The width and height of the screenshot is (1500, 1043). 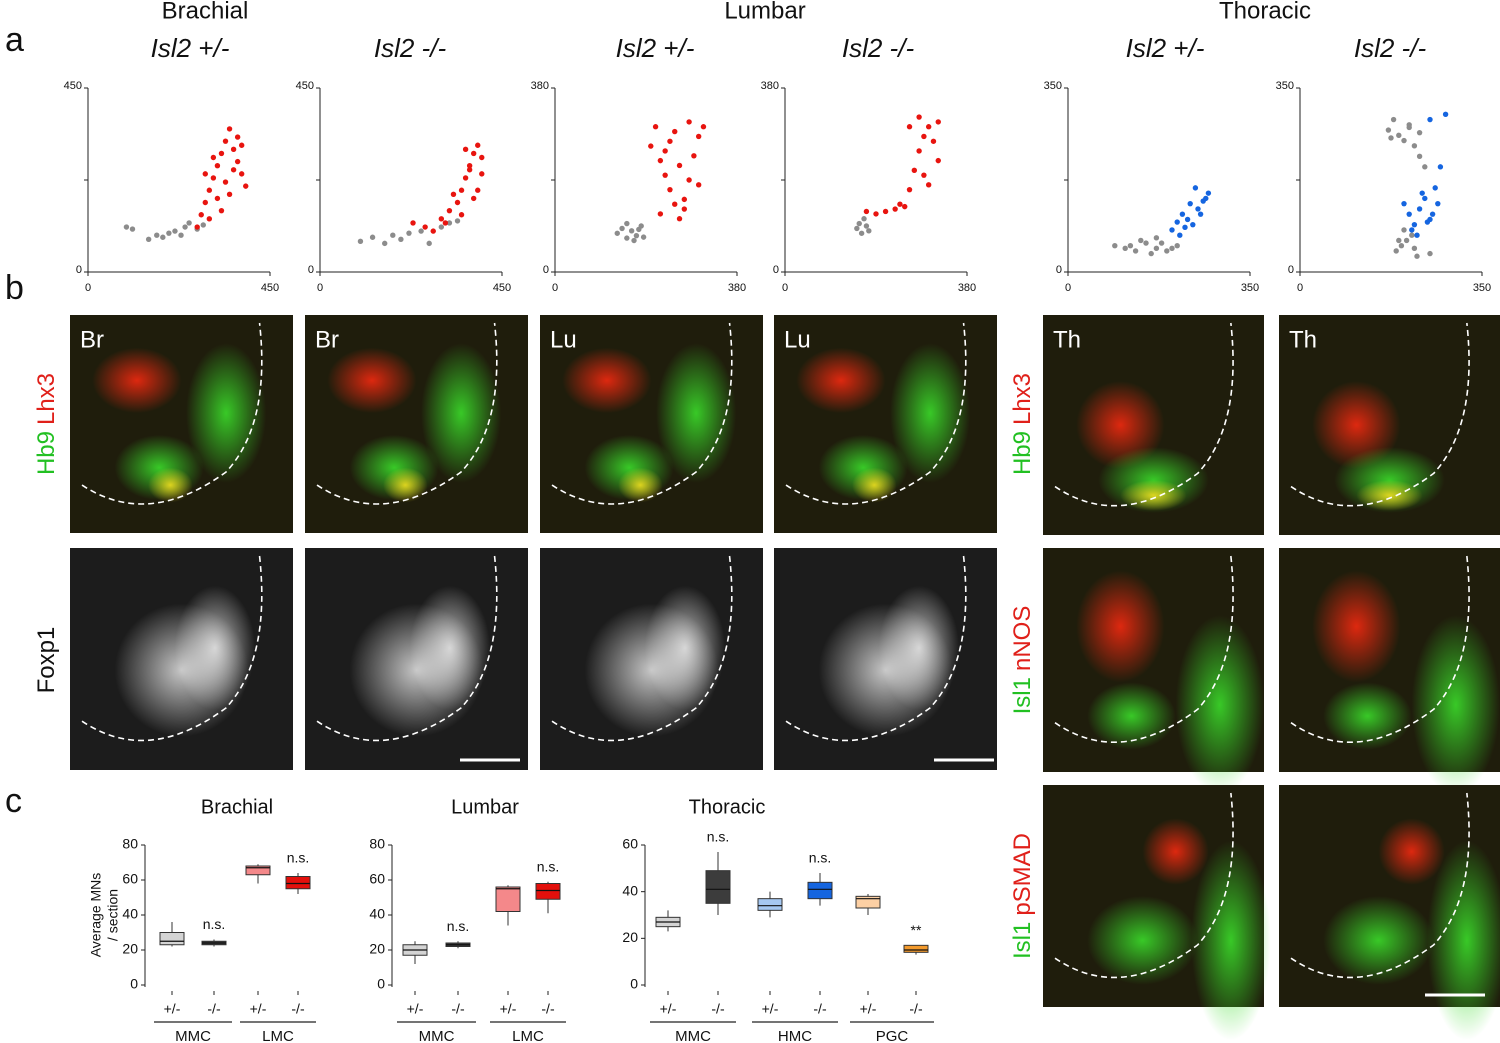 I want to click on region-header: Thoracic, so click(x=1265, y=12).